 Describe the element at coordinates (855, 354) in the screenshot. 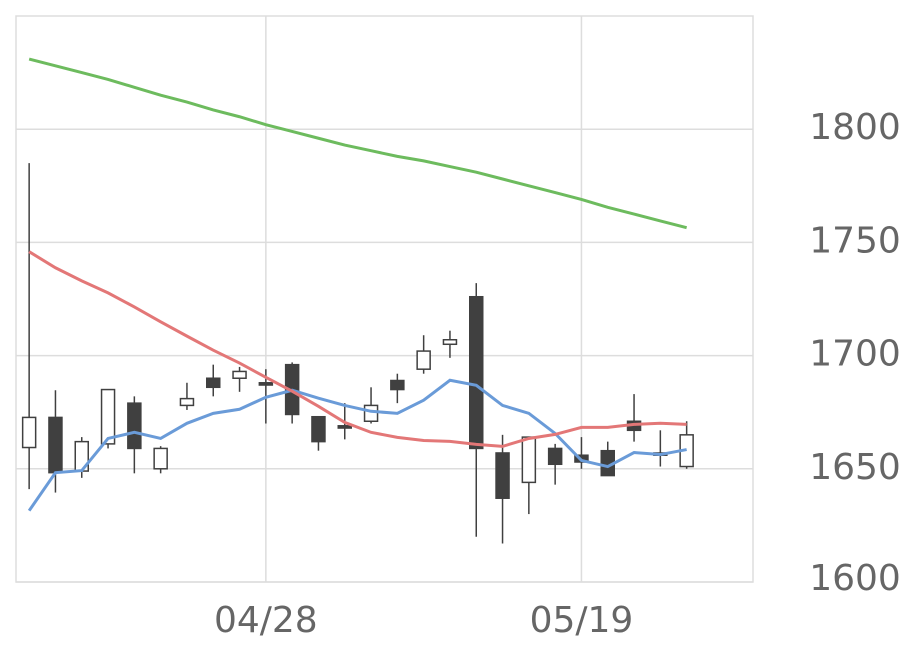

I see `y-tick-label: 1700` at that location.